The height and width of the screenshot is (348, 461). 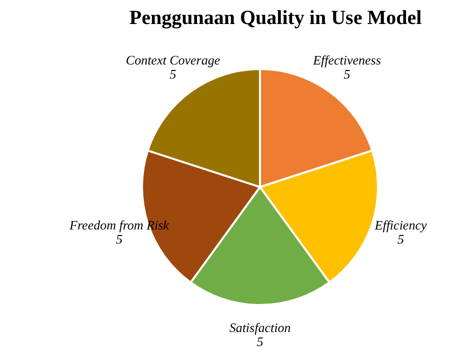 I want to click on slice-label: Effectiveness, so click(x=346, y=60).